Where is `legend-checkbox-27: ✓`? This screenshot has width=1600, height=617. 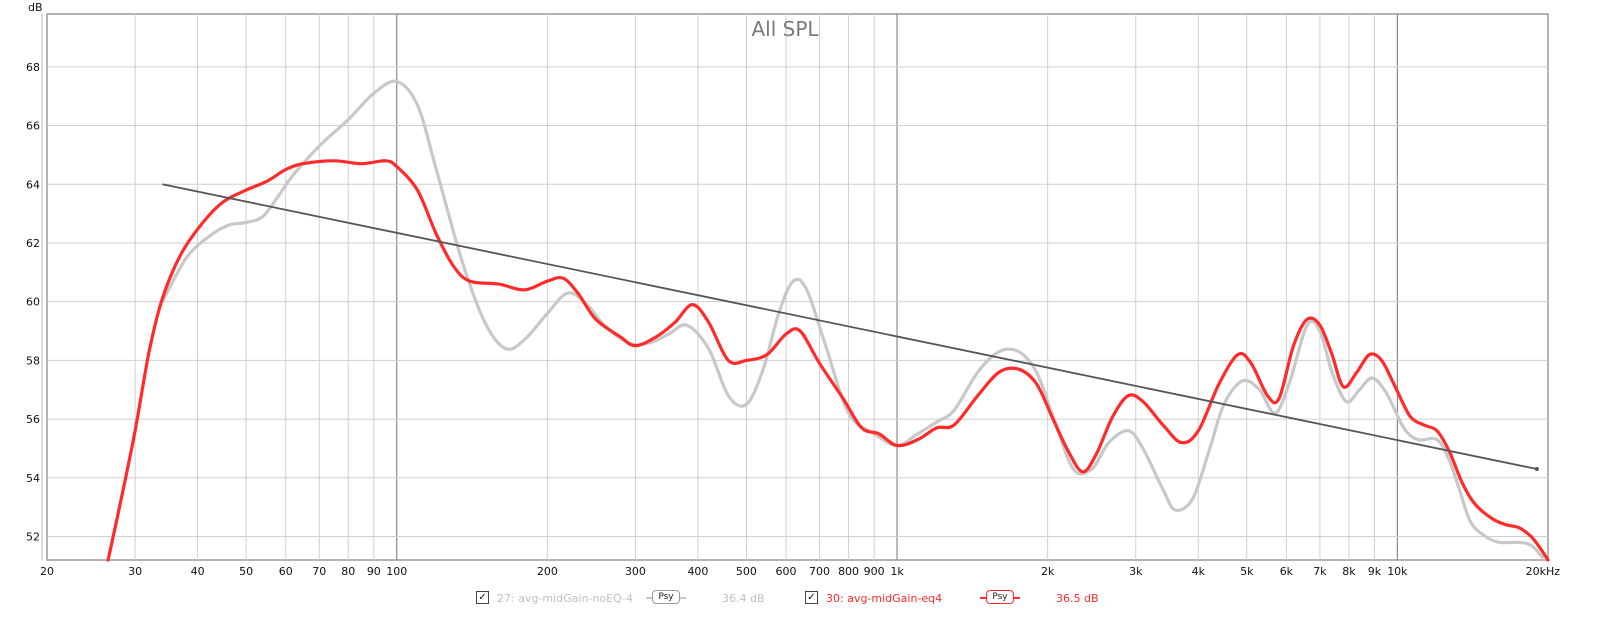 legend-checkbox-27: ✓ is located at coordinates (482, 597).